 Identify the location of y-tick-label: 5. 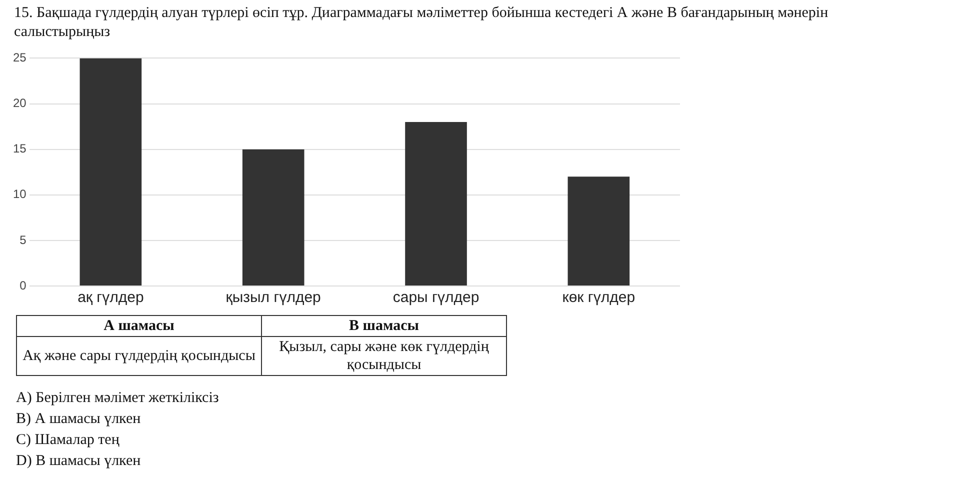
(23, 239).